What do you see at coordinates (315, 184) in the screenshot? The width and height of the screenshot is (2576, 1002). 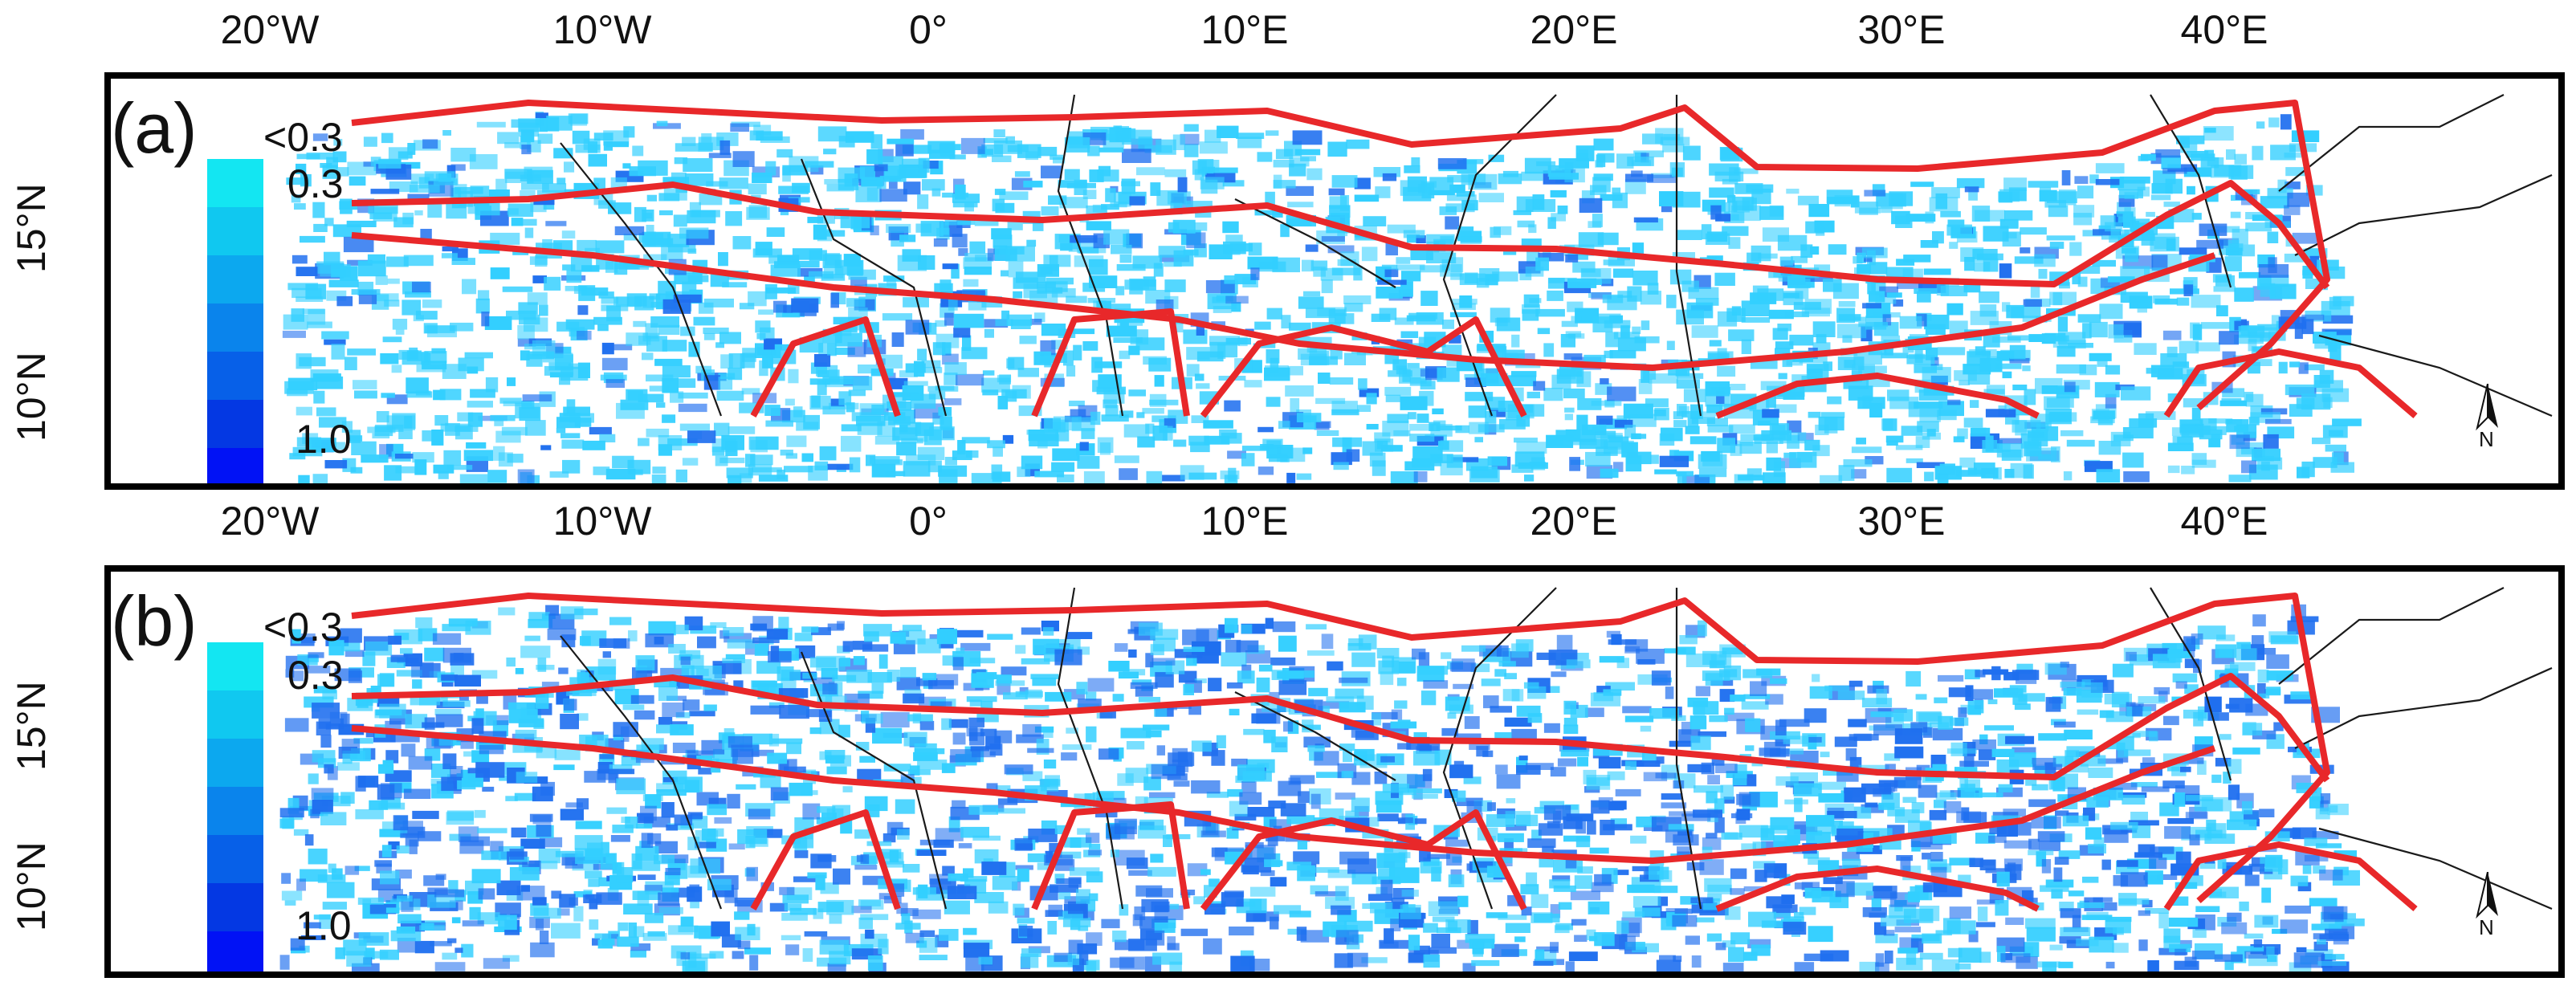 I see `legend-upper-label: 0.3` at bounding box center [315, 184].